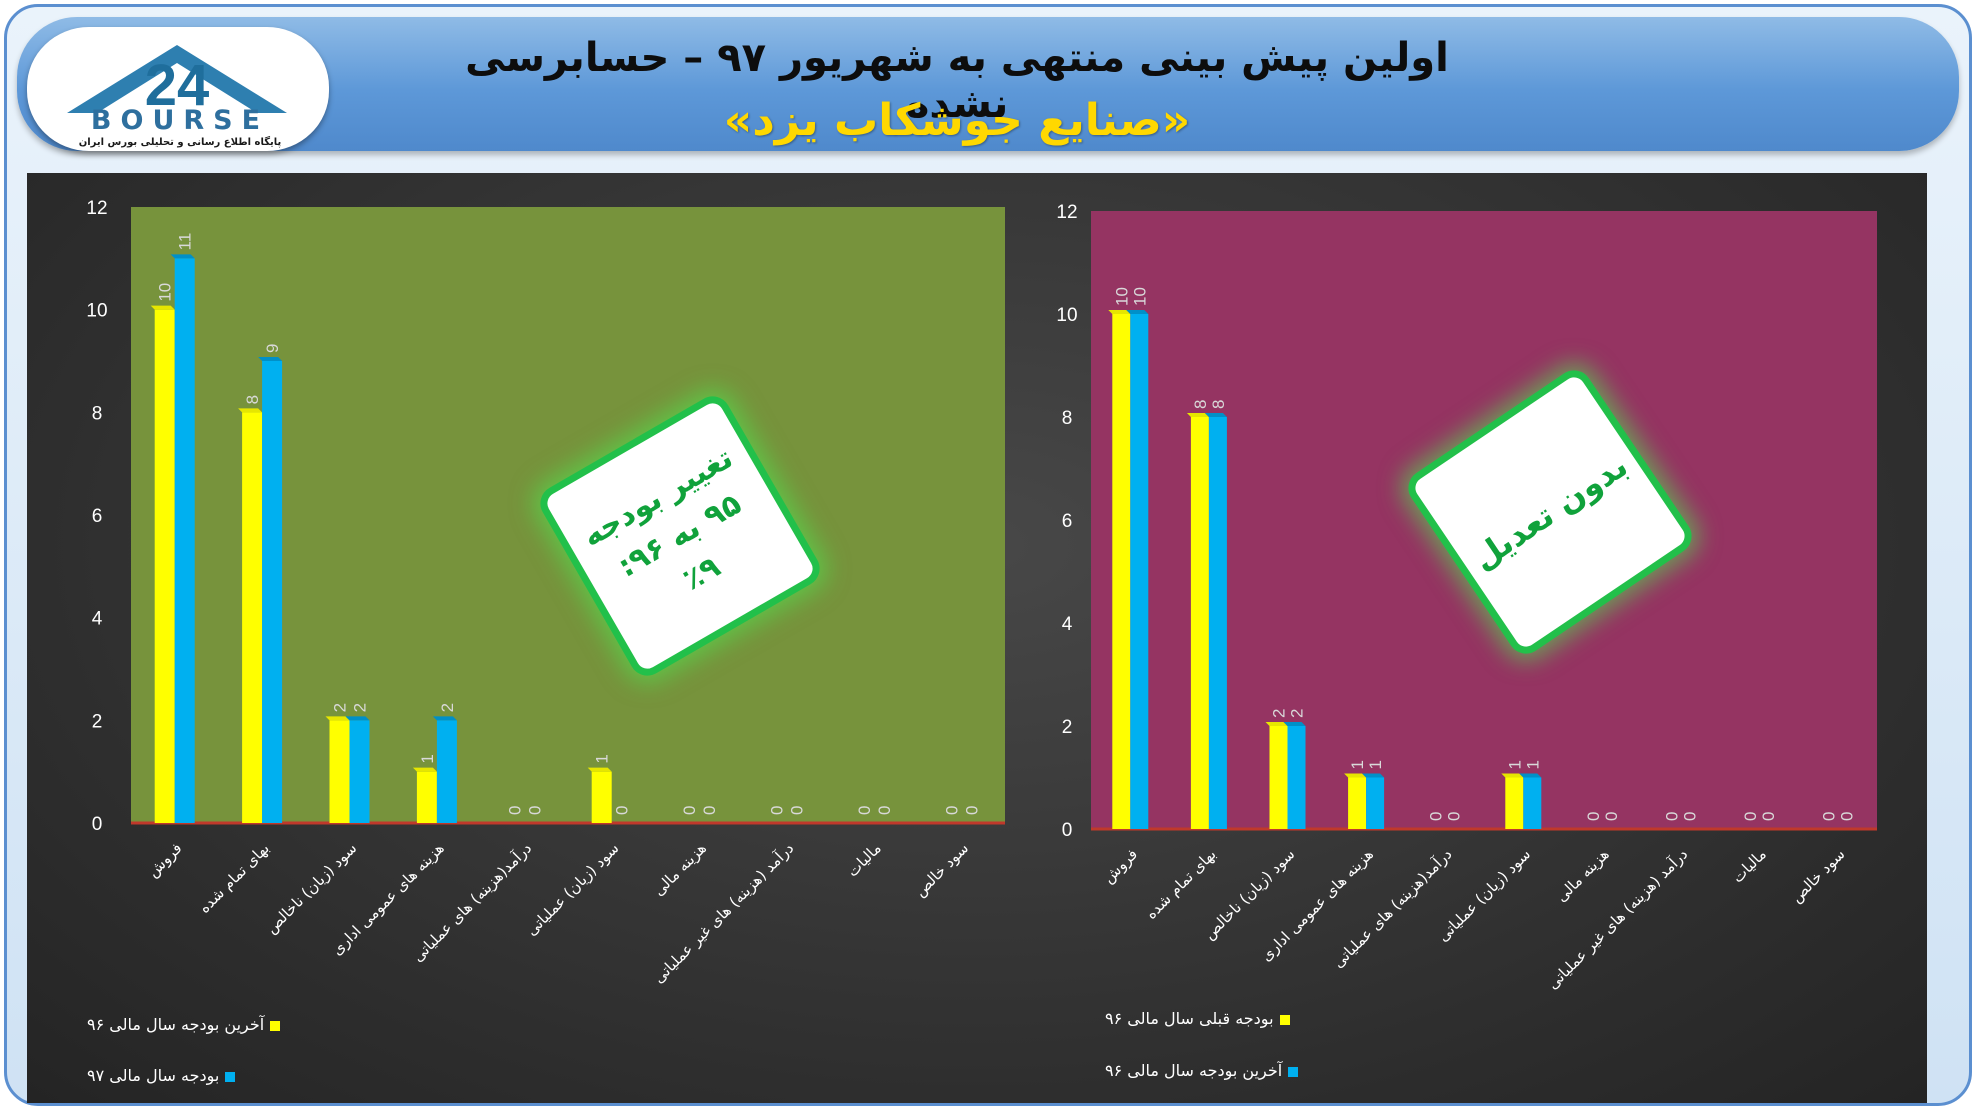  Describe the element at coordinates (1582, 875) in the screenshot. I see `category-label: هزینه مالی` at that location.